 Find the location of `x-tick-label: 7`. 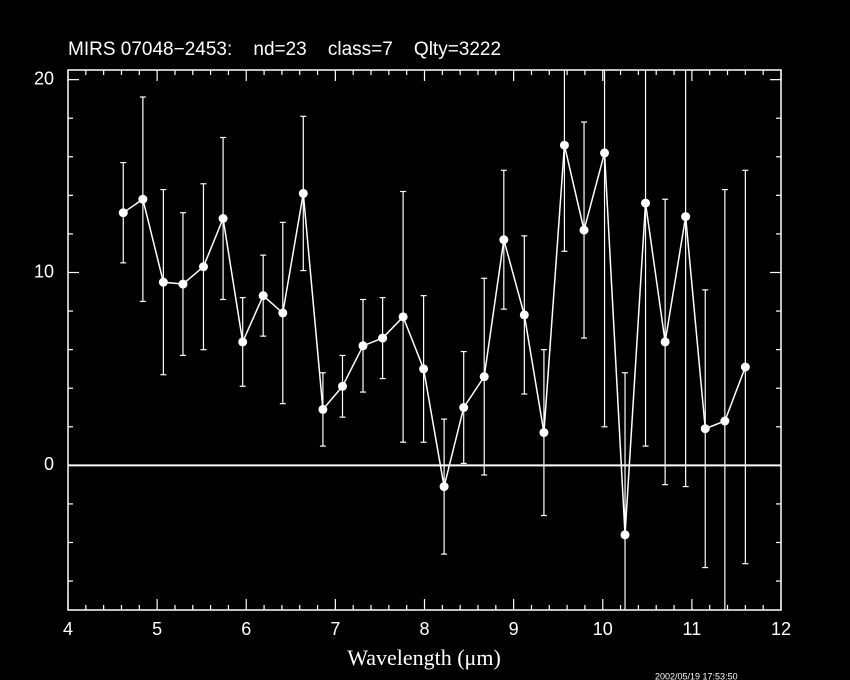

x-tick-label: 7 is located at coordinates (335, 629).